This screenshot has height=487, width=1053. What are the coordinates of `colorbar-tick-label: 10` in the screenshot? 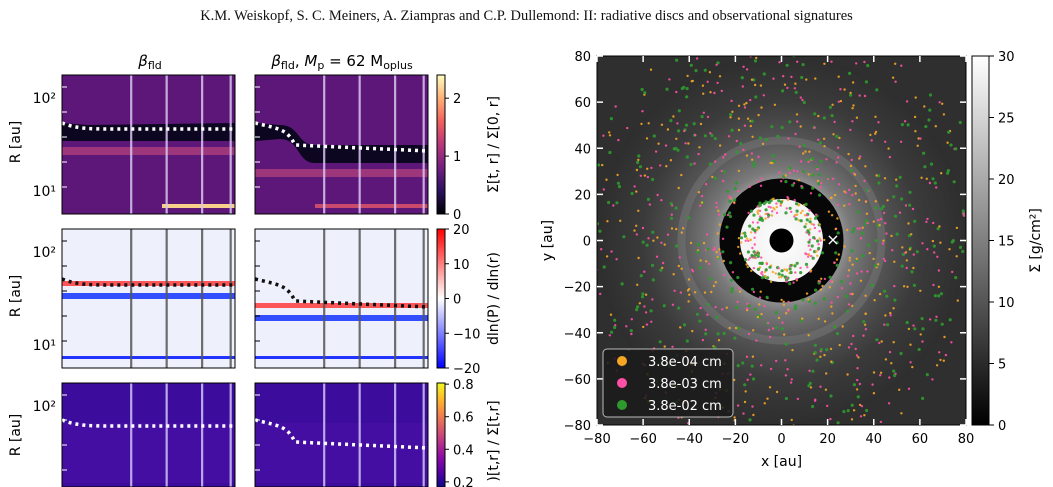 It's located at (1006, 303).